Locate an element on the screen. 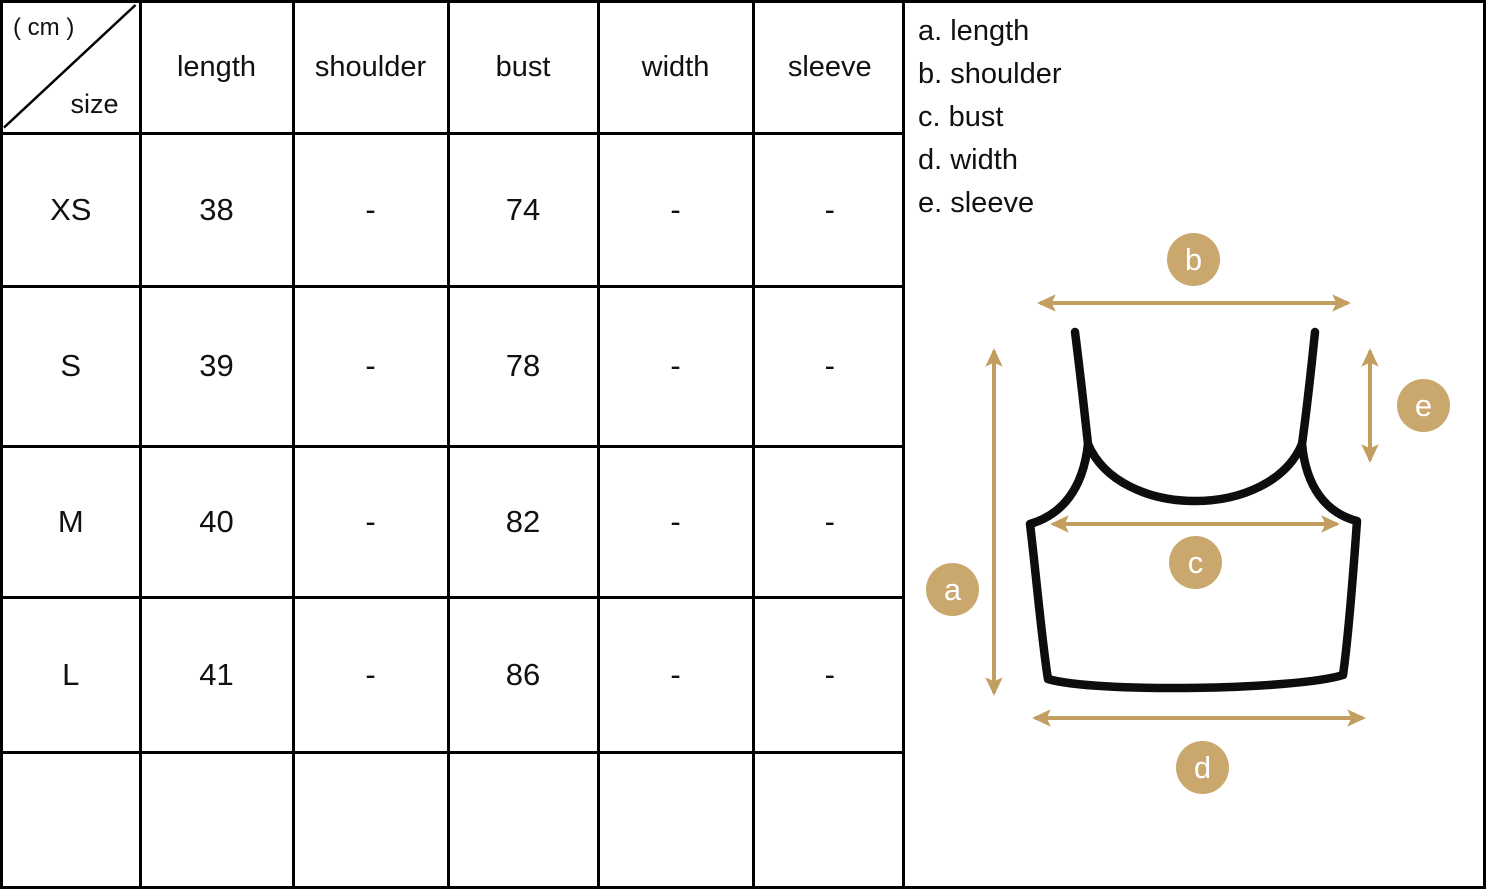 The image size is (1486, 889). table-row-s: S 39 - 78 - - is located at coordinates (454, 366).